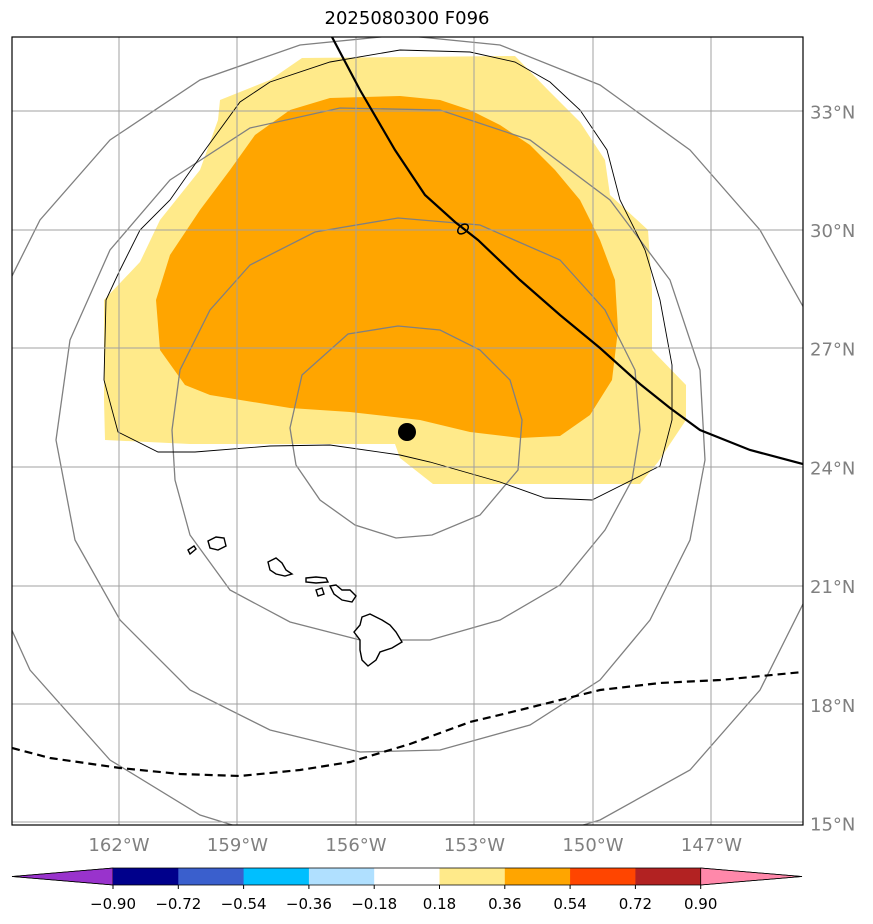 The image size is (873, 924). I want to click on colorbar-label: −0.54, so click(244, 904).